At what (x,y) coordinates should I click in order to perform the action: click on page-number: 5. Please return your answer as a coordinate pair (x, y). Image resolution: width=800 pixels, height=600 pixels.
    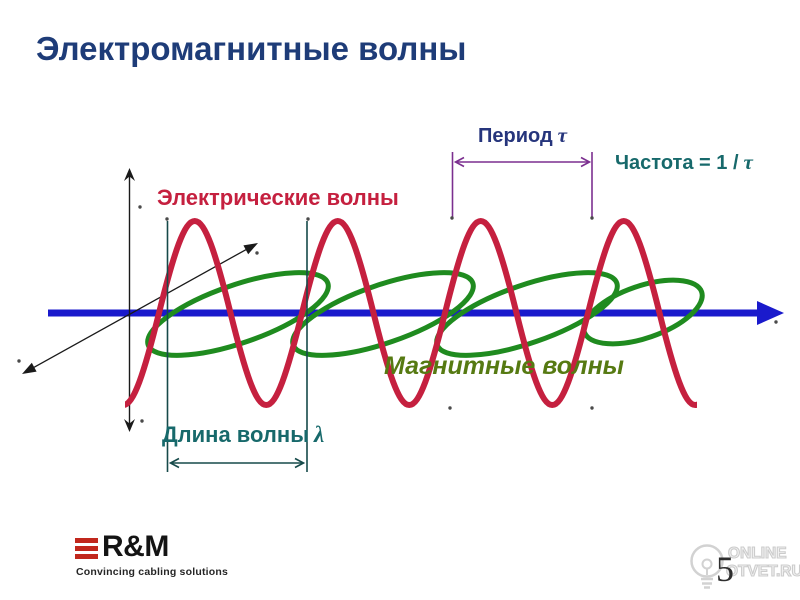
    Looking at the image, I should click on (725, 569).